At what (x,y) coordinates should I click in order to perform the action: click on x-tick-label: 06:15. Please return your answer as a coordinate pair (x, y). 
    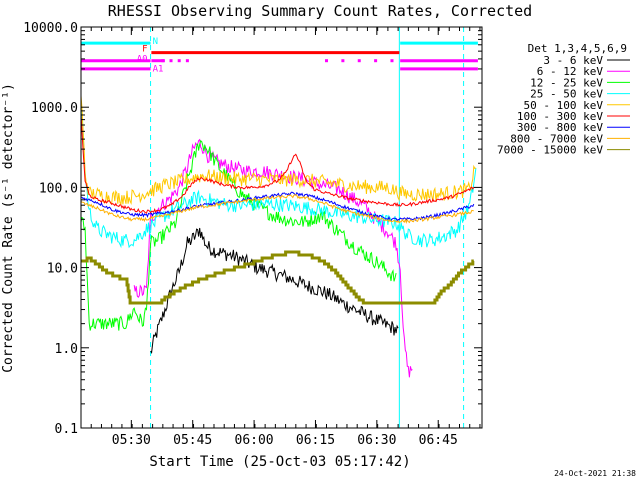
    Looking at the image, I should click on (315, 440).